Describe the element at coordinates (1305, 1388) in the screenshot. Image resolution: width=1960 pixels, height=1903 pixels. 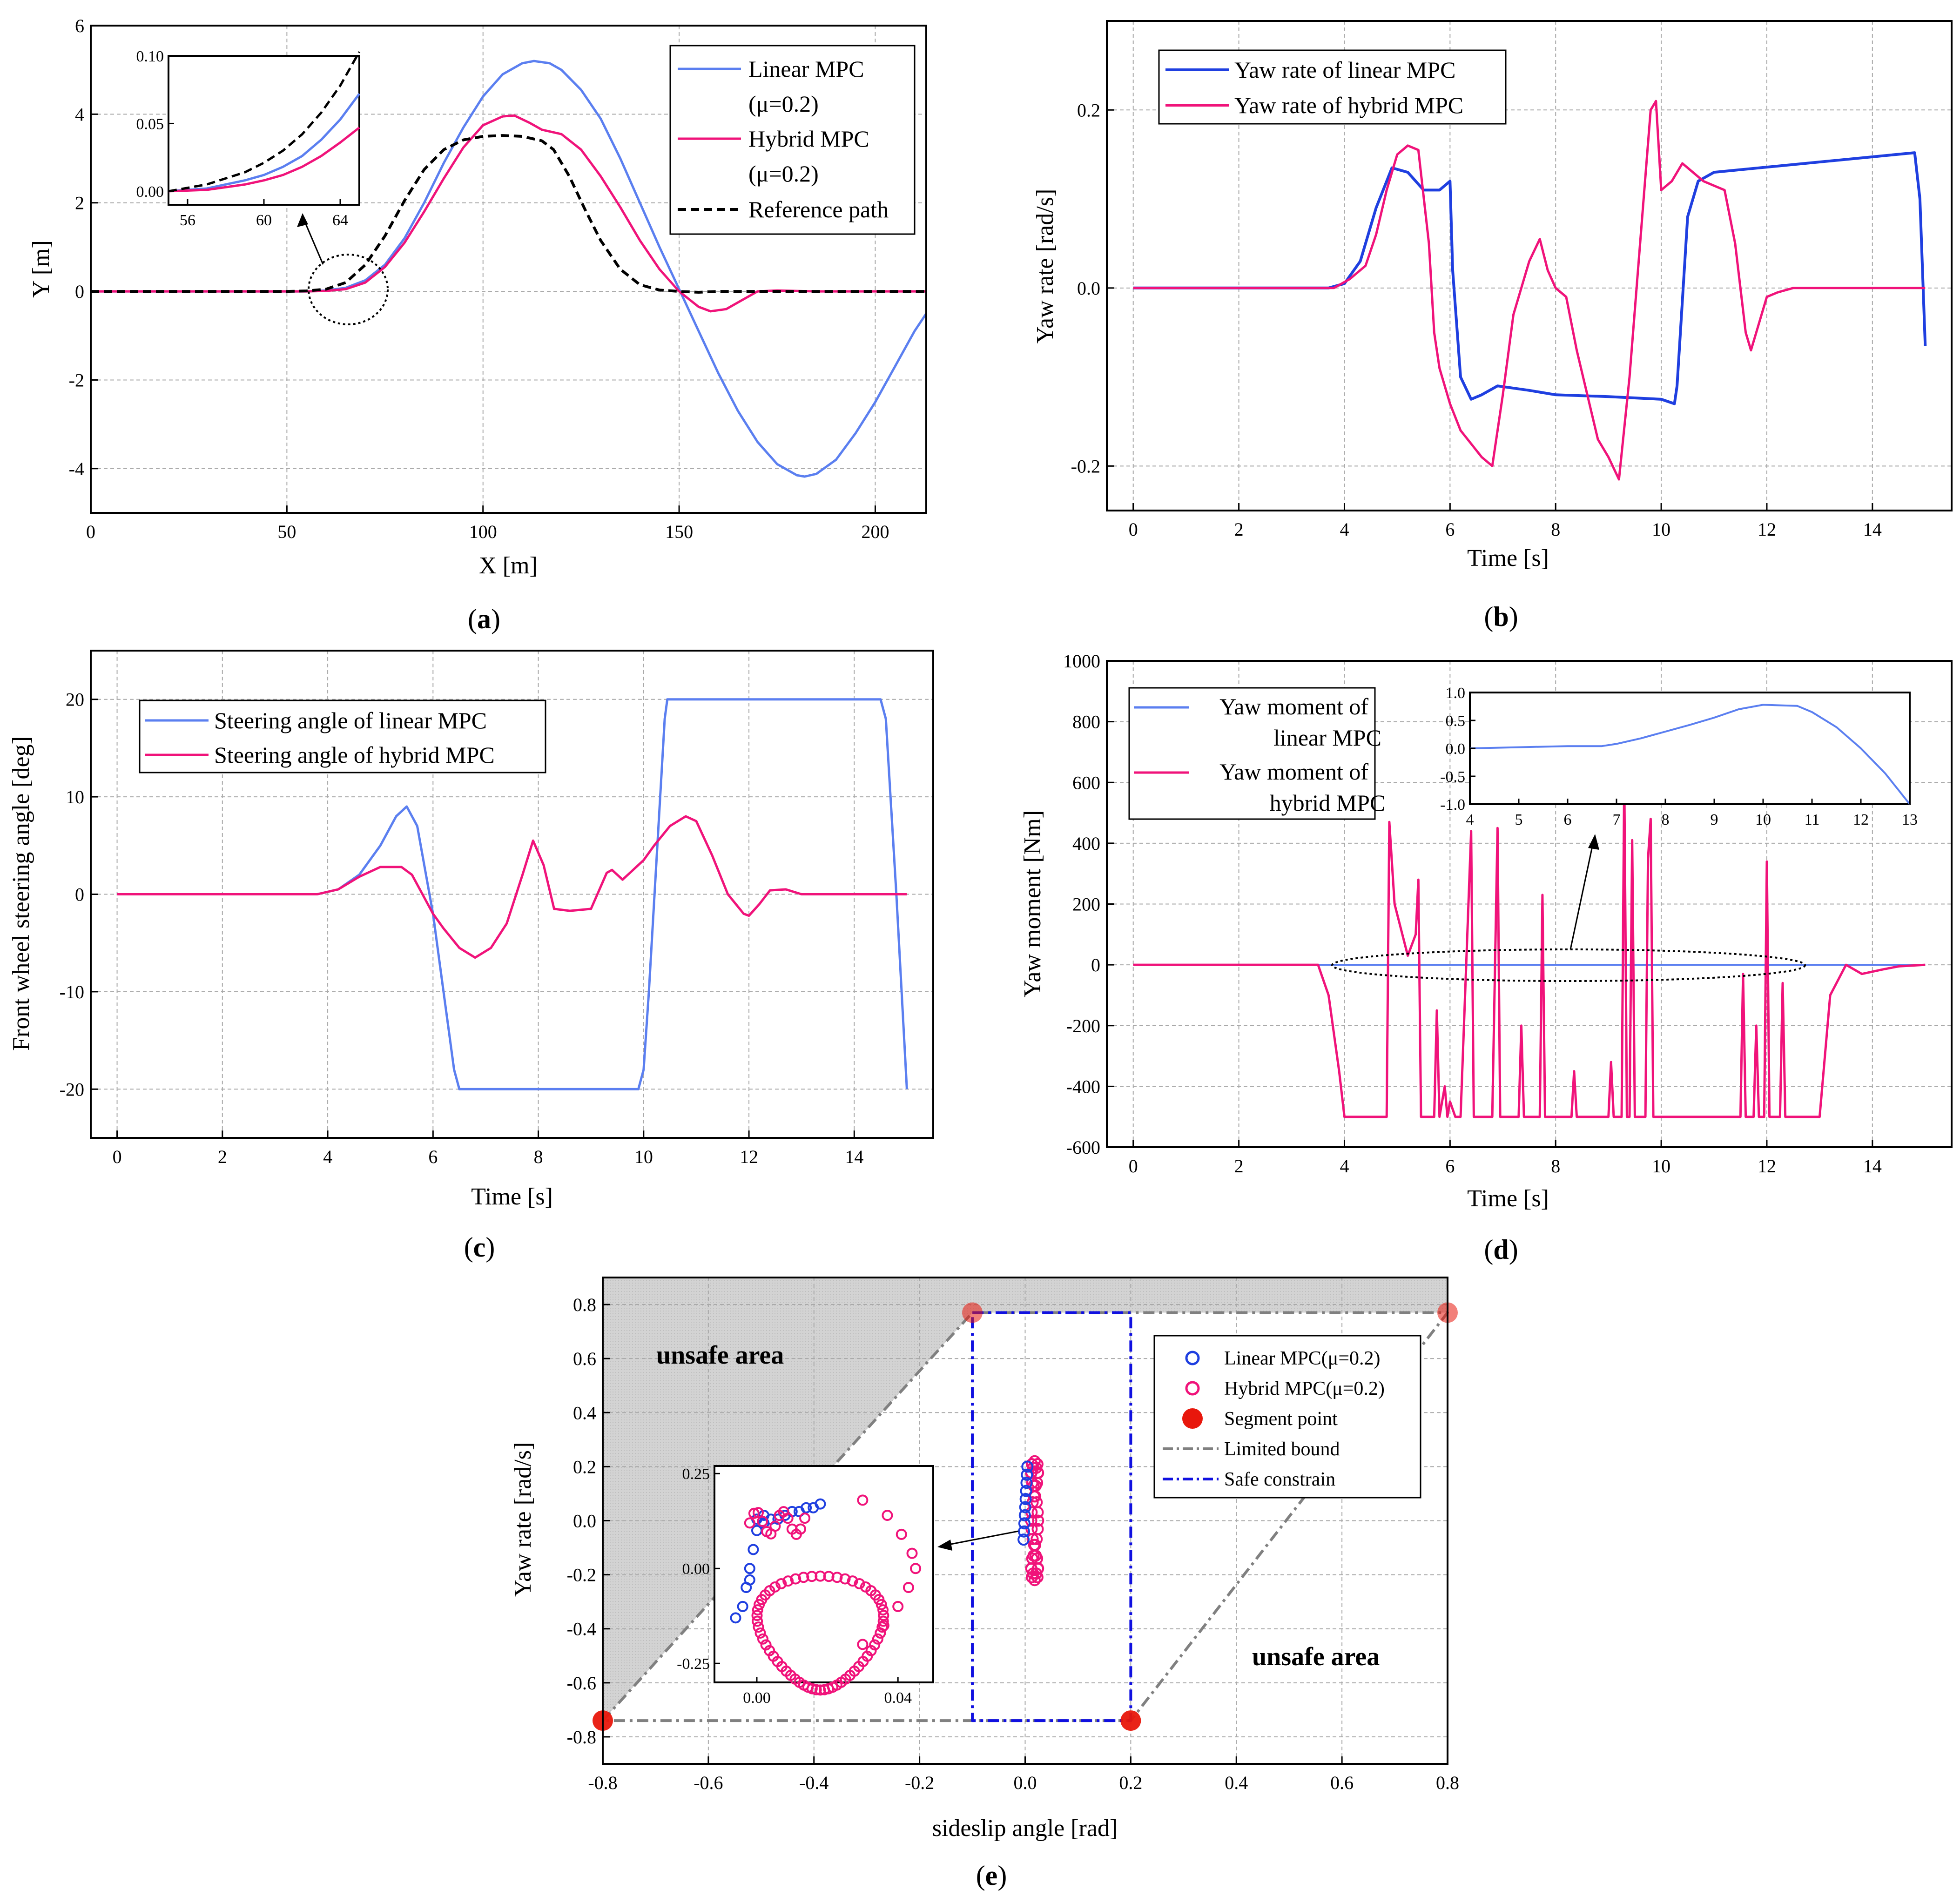
I see `legend-label-e-hybrid: Hybrid MPC(μ=0.2)` at that location.